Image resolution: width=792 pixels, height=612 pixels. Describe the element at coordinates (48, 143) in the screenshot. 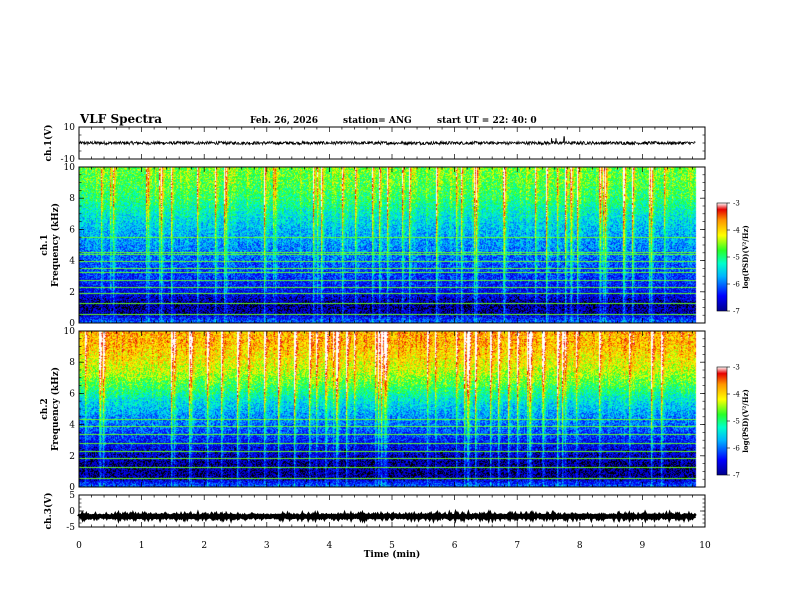

I see `ch1-voltage-ylabel: ch.1(V)` at that location.